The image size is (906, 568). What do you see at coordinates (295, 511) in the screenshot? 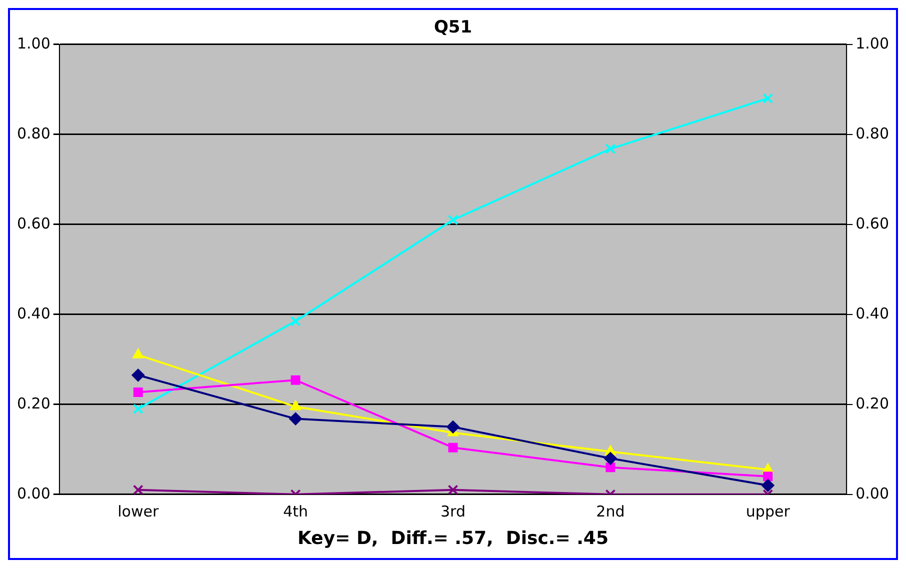
I see `x-tick-label: 4th` at bounding box center [295, 511].